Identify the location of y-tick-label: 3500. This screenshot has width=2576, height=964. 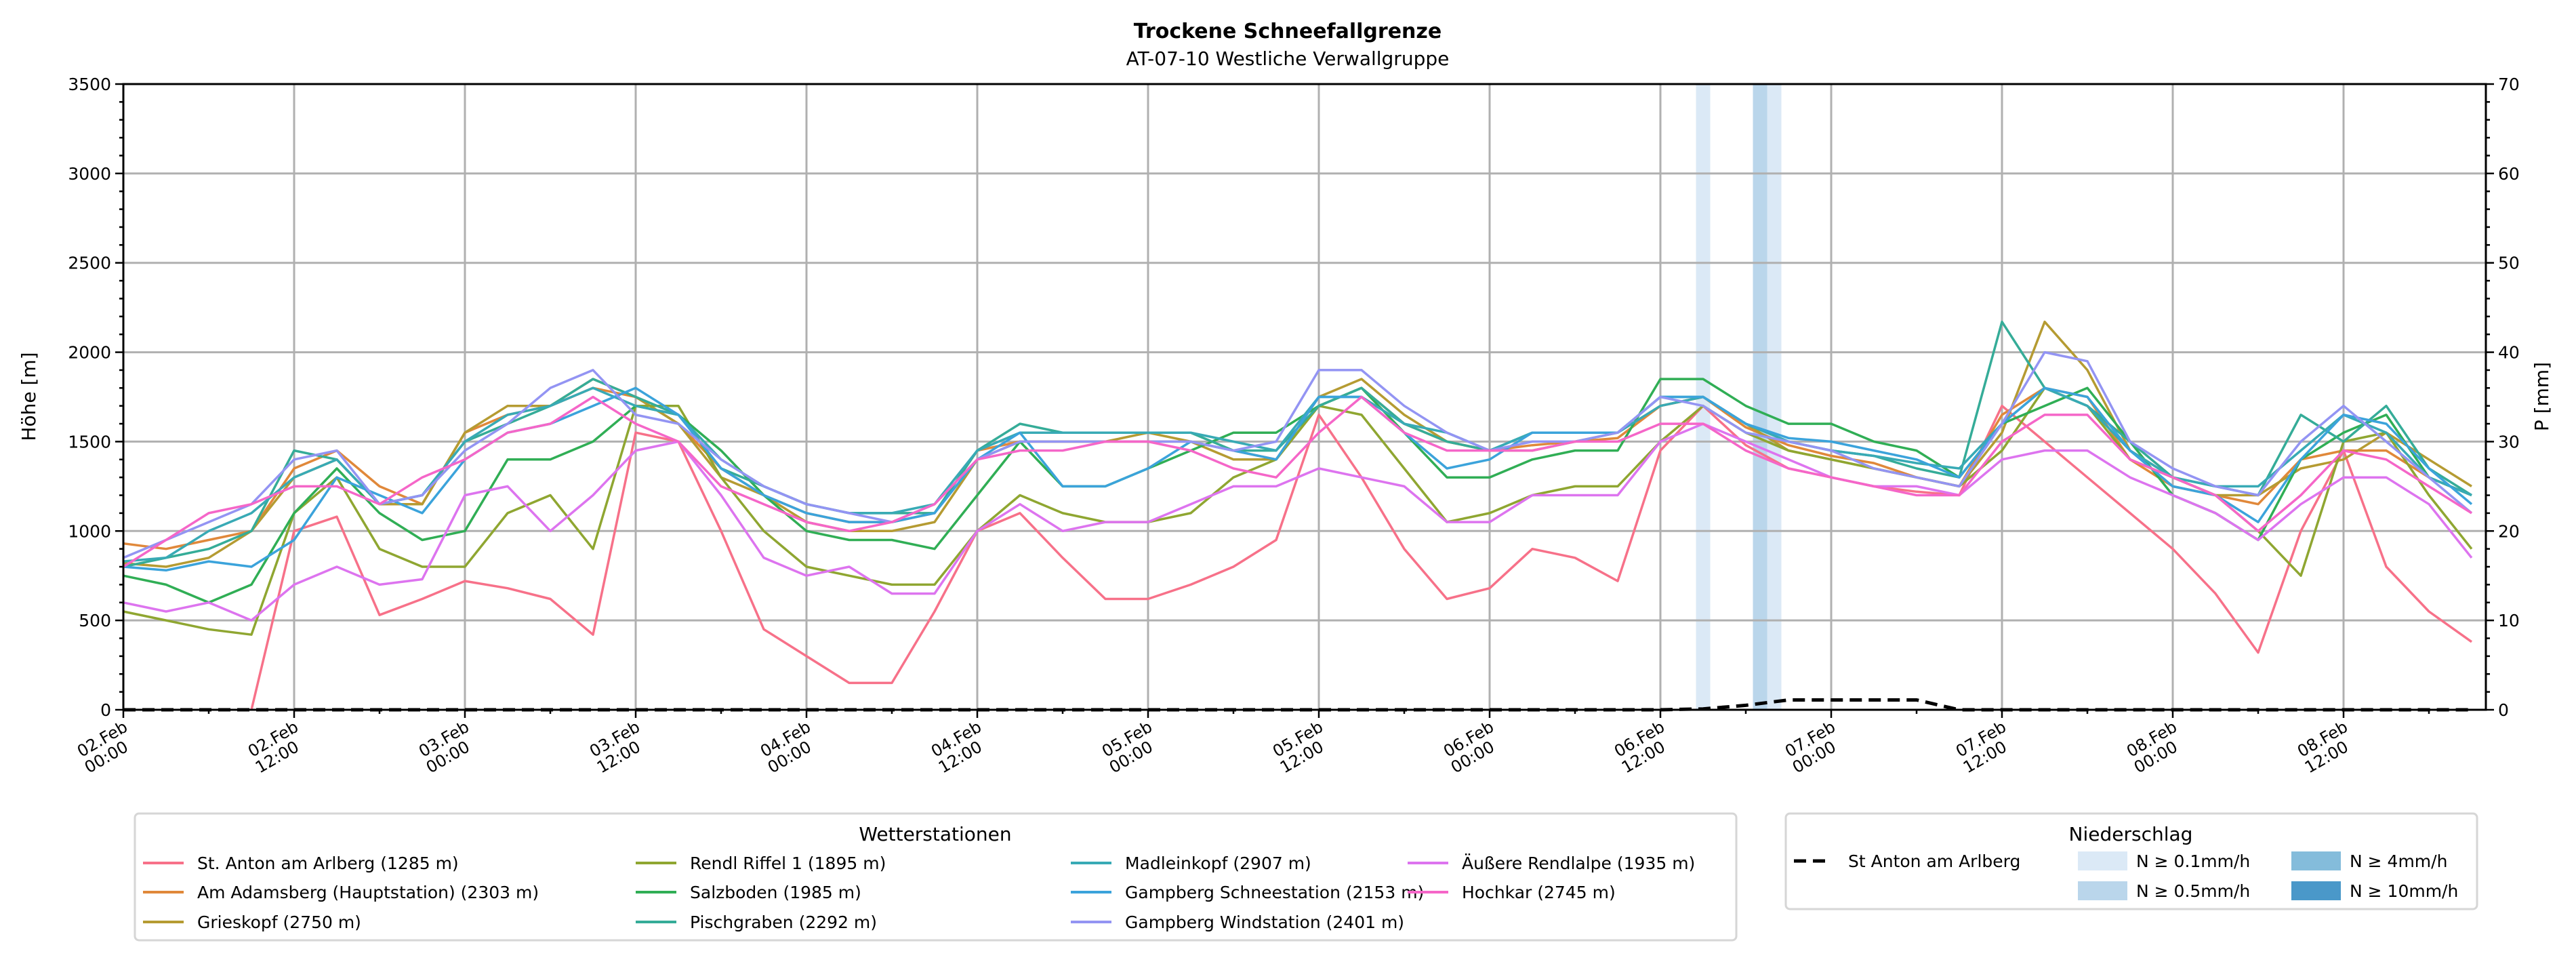
(90, 84).